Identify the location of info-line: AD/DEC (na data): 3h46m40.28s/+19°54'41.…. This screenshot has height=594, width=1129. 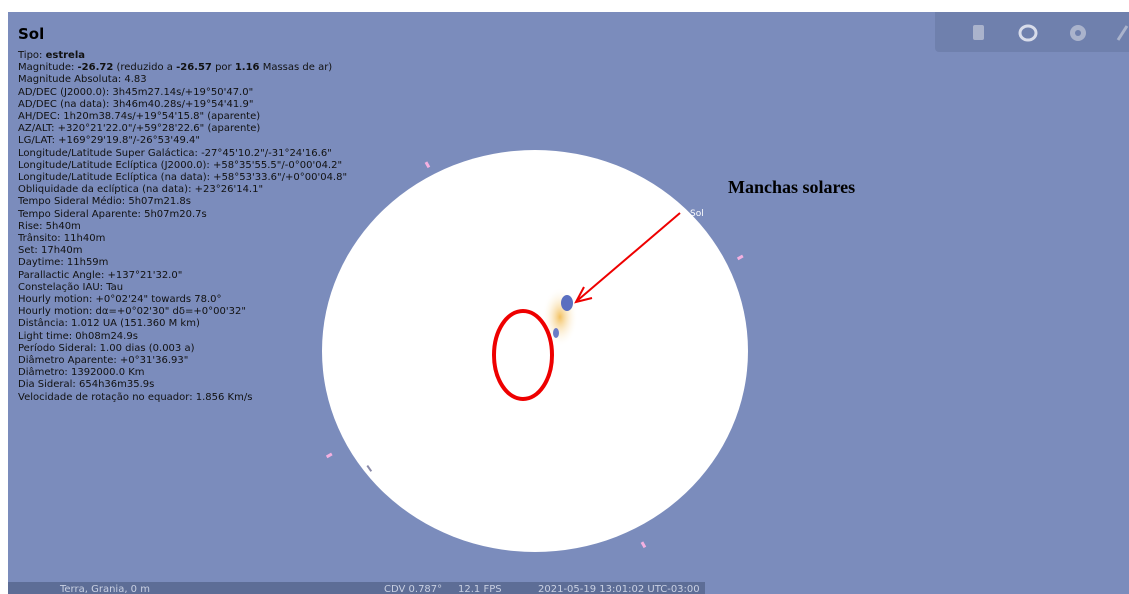
(136, 104).